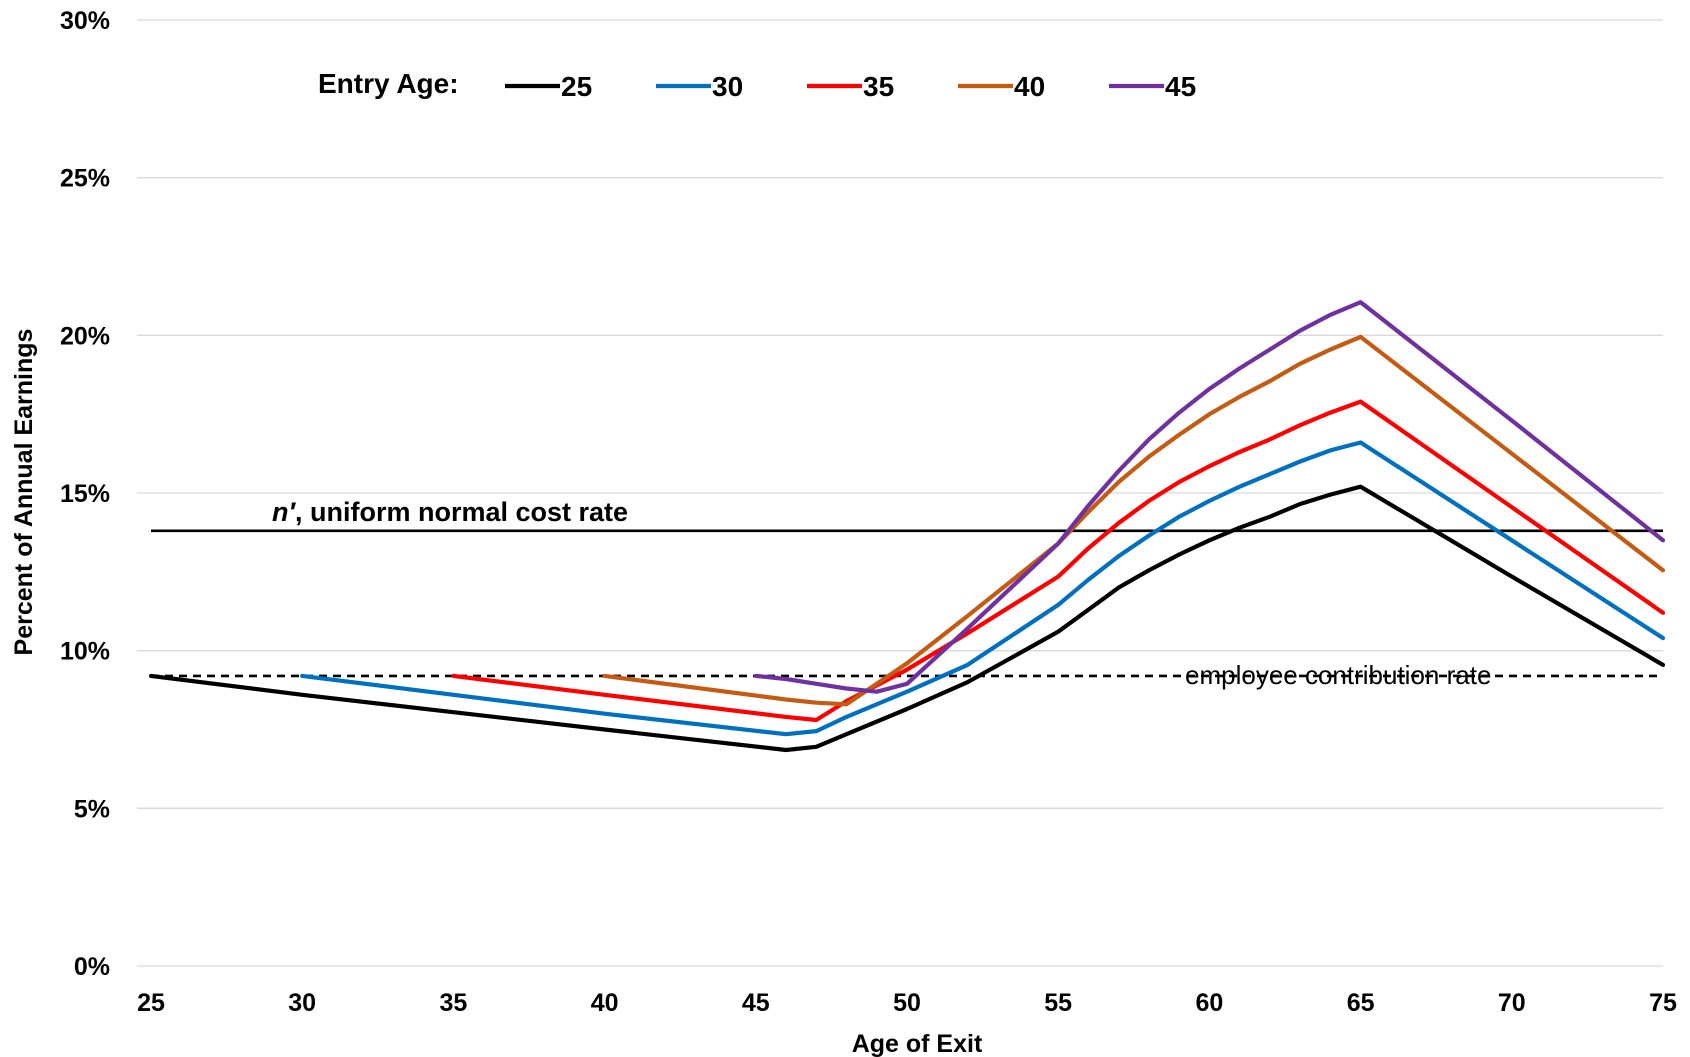  What do you see at coordinates (850, 86) in the screenshot?
I see `legend-items: 25 30 35 40 45` at bounding box center [850, 86].